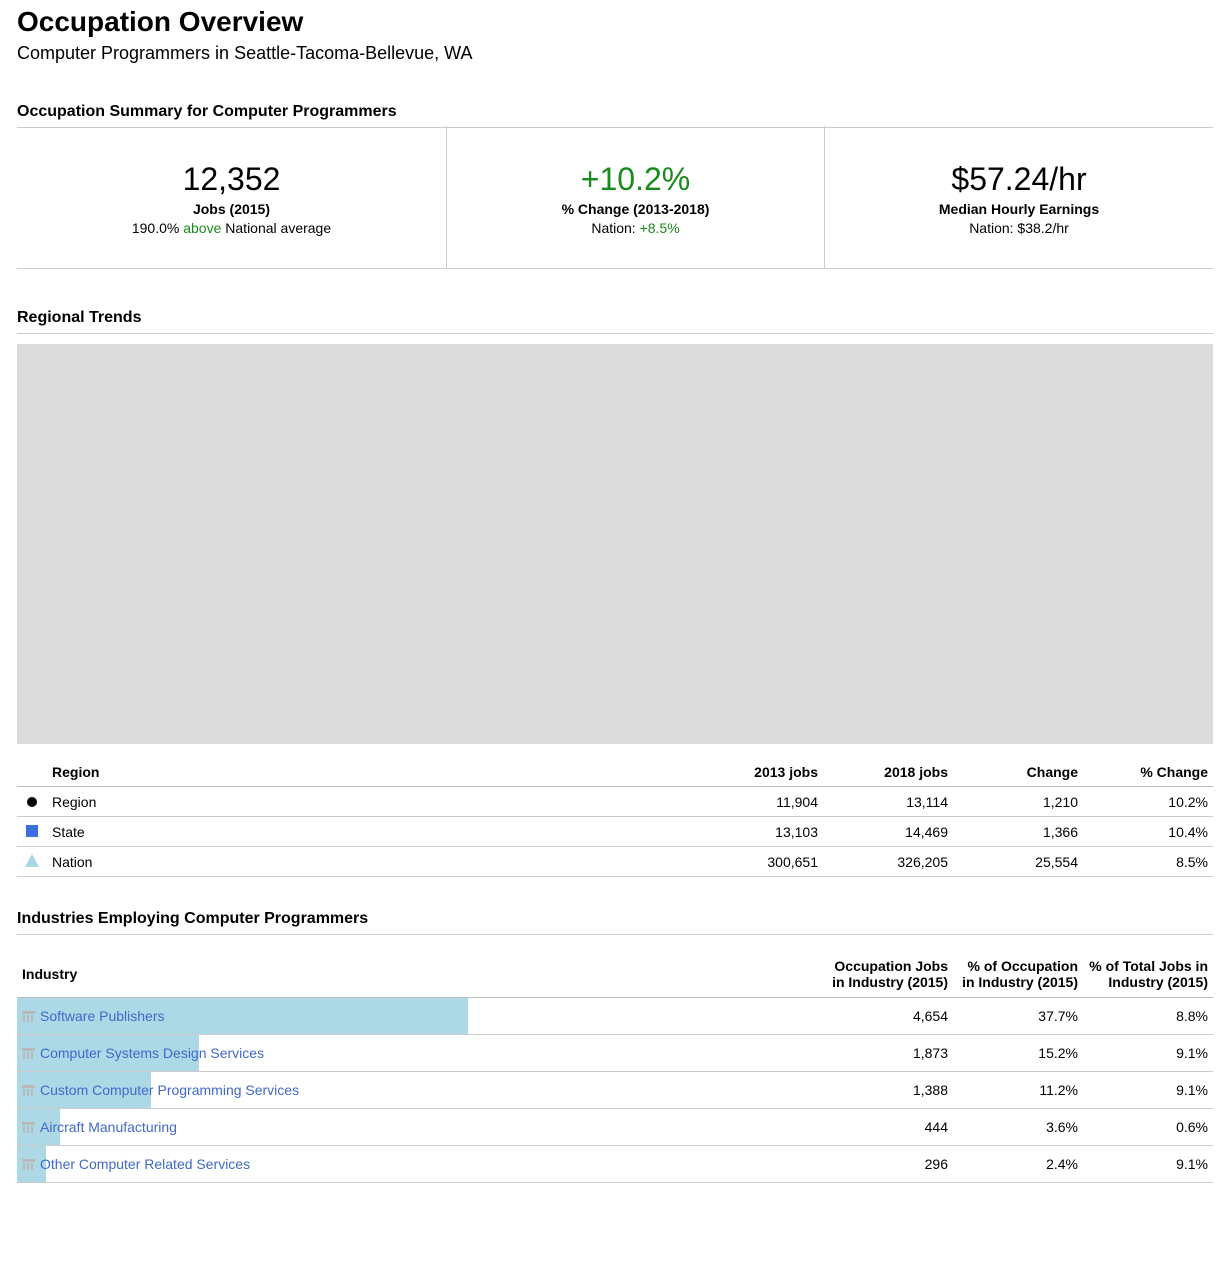  Describe the element at coordinates (1018, 1090) in the screenshot. I see `pct-occupation: 11.2%` at that location.